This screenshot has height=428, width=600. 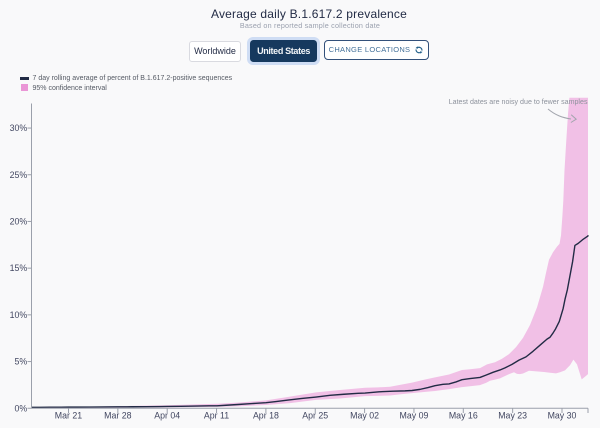 I want to click on svg-text: 30%, so click(x=19, y=128).